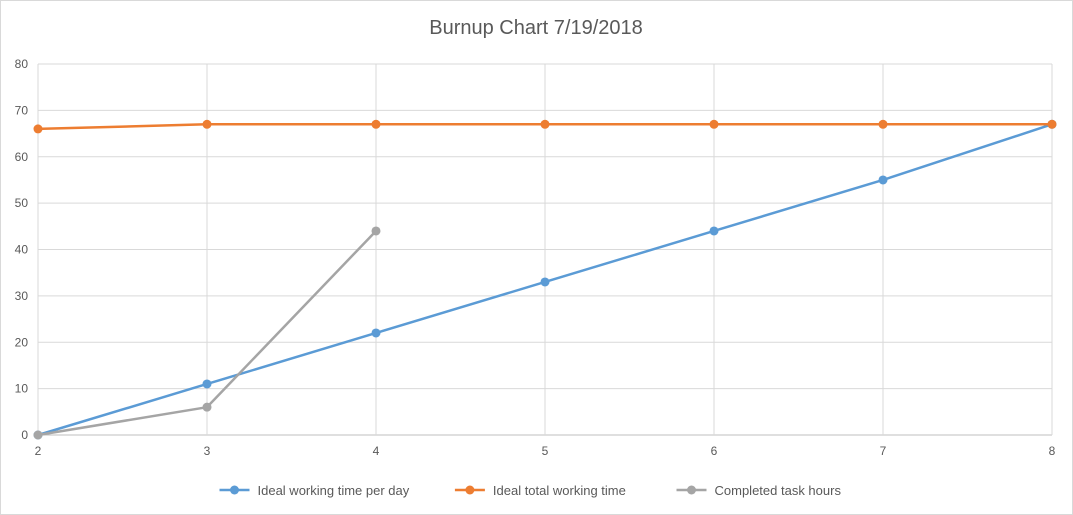 This screenshot has height=515, width=1073. What do you see at coordinates (545, 451) in the screenshot?
I see `x-tick-label: 5` at bounding box center [545, 451].